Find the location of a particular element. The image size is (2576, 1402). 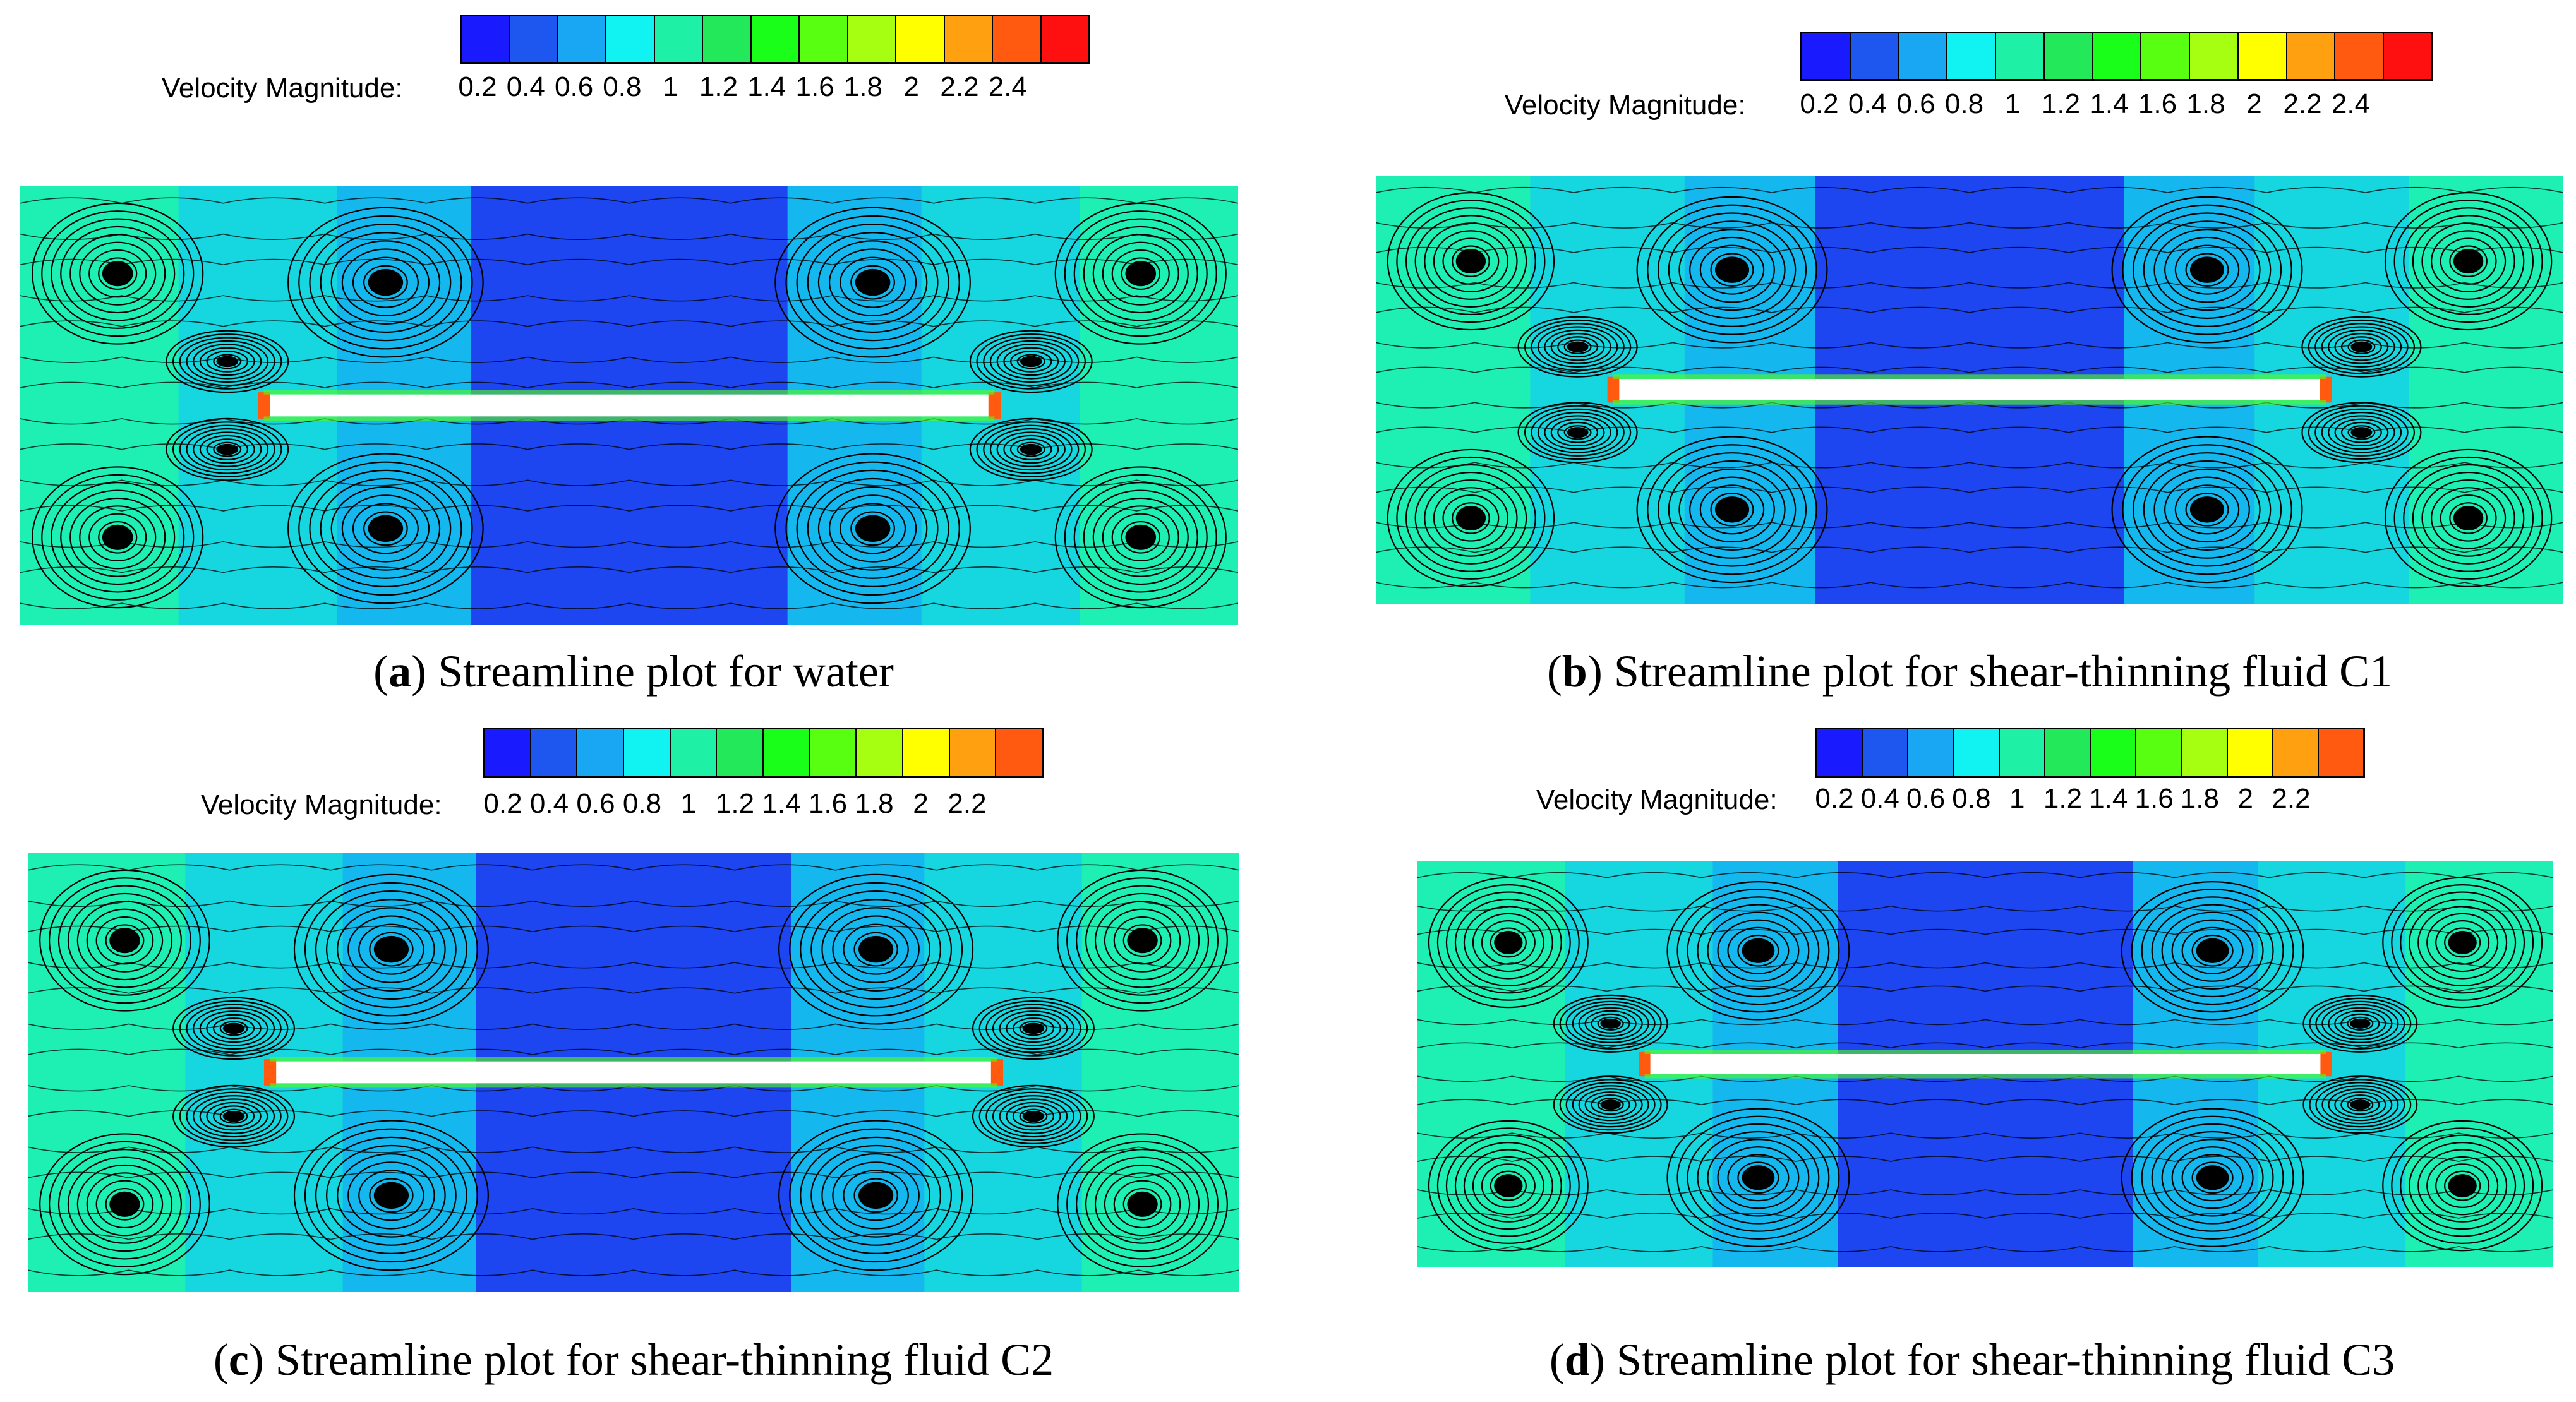

colorbar-tick-label: 2.4 is located at coordinates (1007, 87).